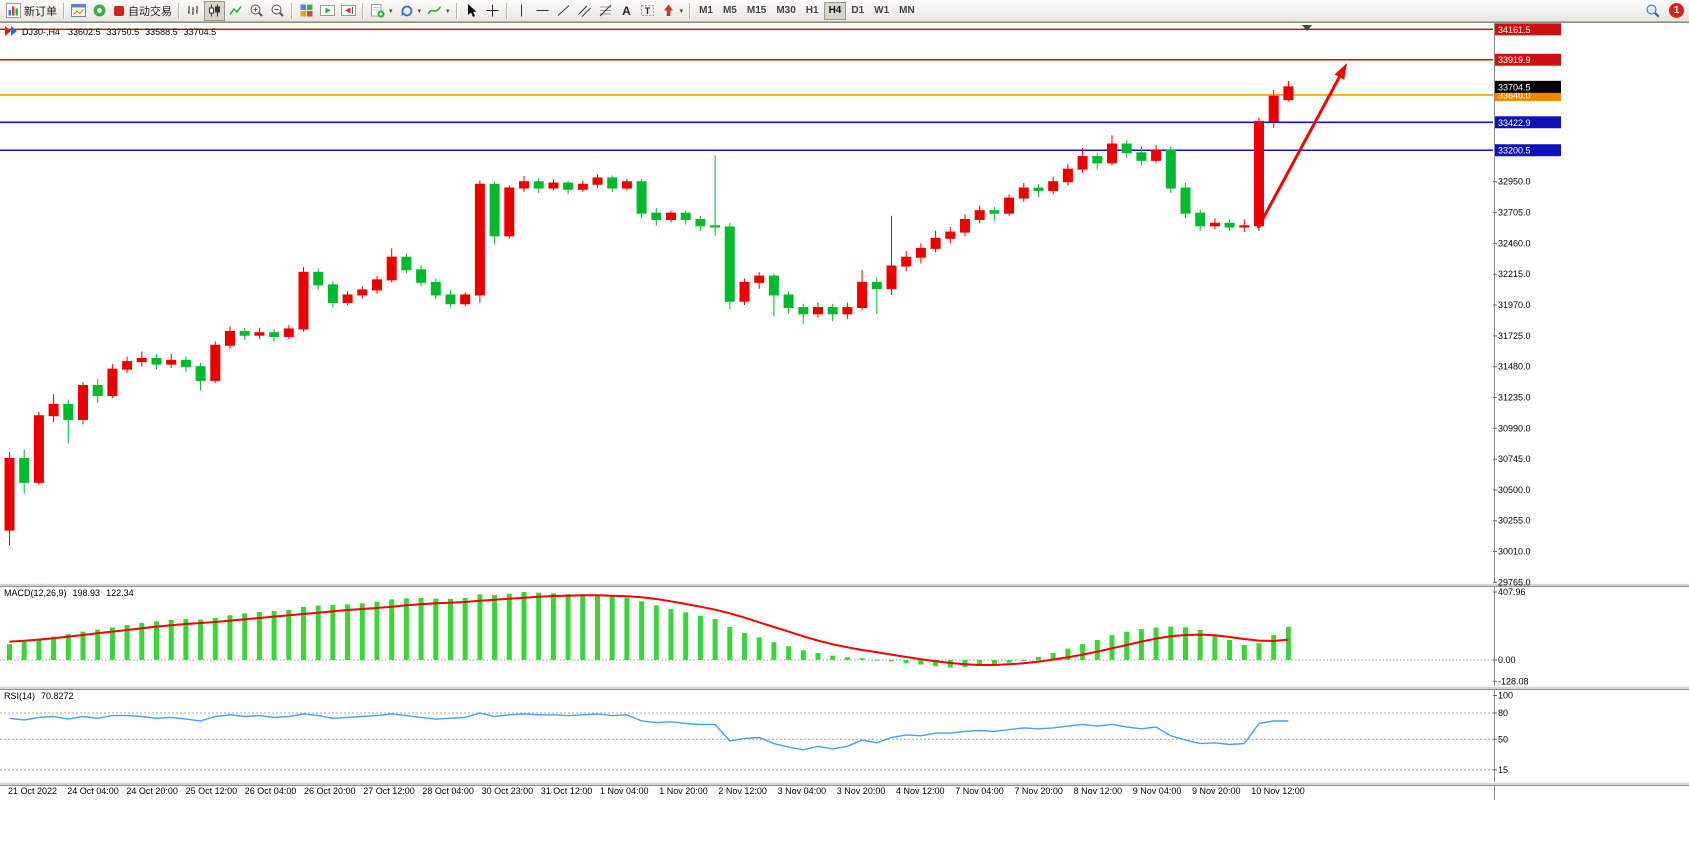 The height and width of the screenshot is (864, 1689). Describe the element at coordinates (193, 11) in the screenshot. I see `bar-chart-type-button` at that location.